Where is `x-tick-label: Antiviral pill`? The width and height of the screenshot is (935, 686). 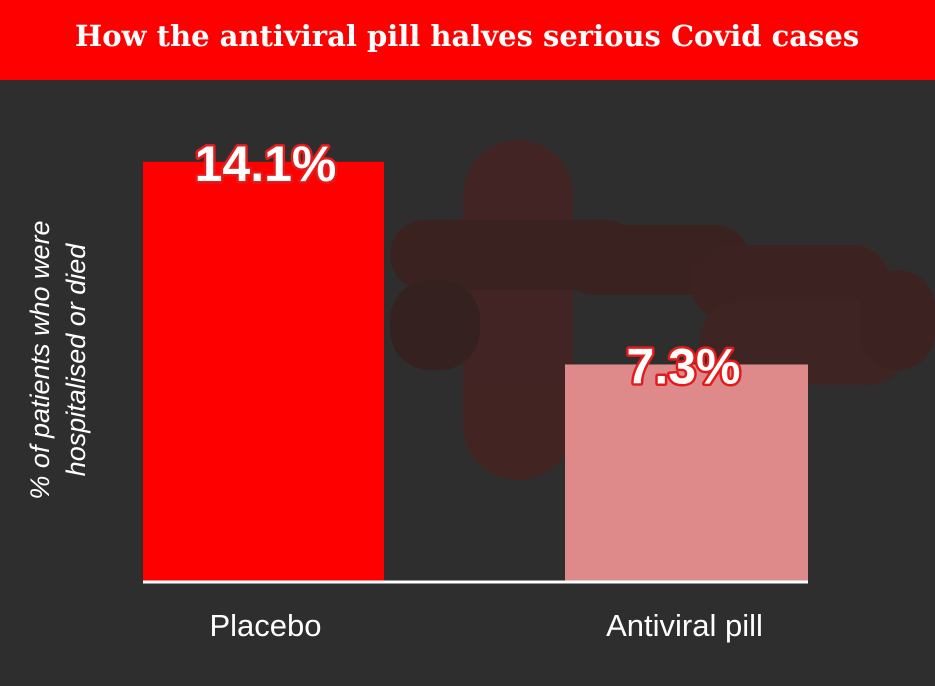
x-tick-label: Antiviral pill is located at coordinates (684, 625).